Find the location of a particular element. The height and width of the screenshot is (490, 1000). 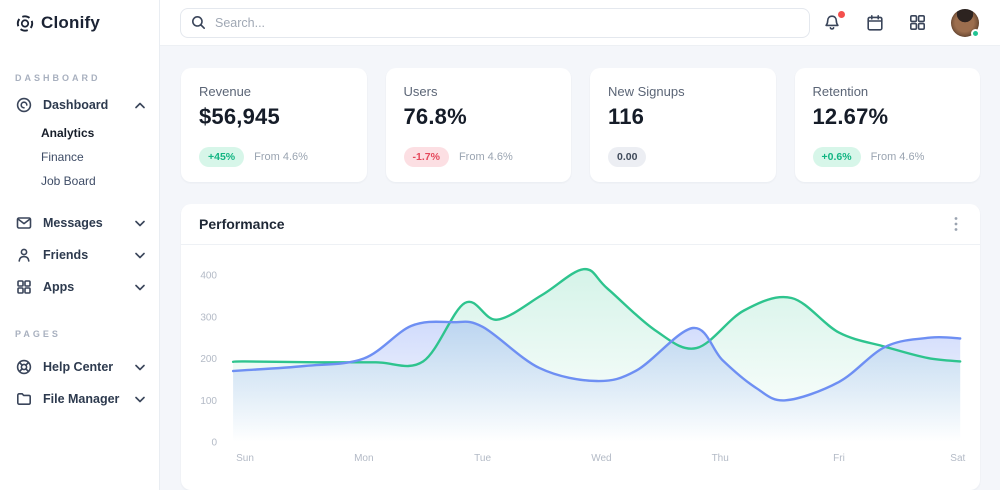

series-blue-line is located at coordinates (596, 361).